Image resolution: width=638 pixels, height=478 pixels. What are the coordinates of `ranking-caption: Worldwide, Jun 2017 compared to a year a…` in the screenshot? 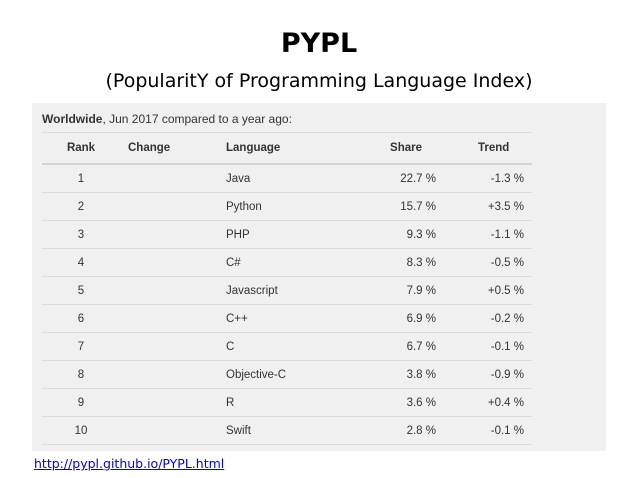 It's located at (167, 119).